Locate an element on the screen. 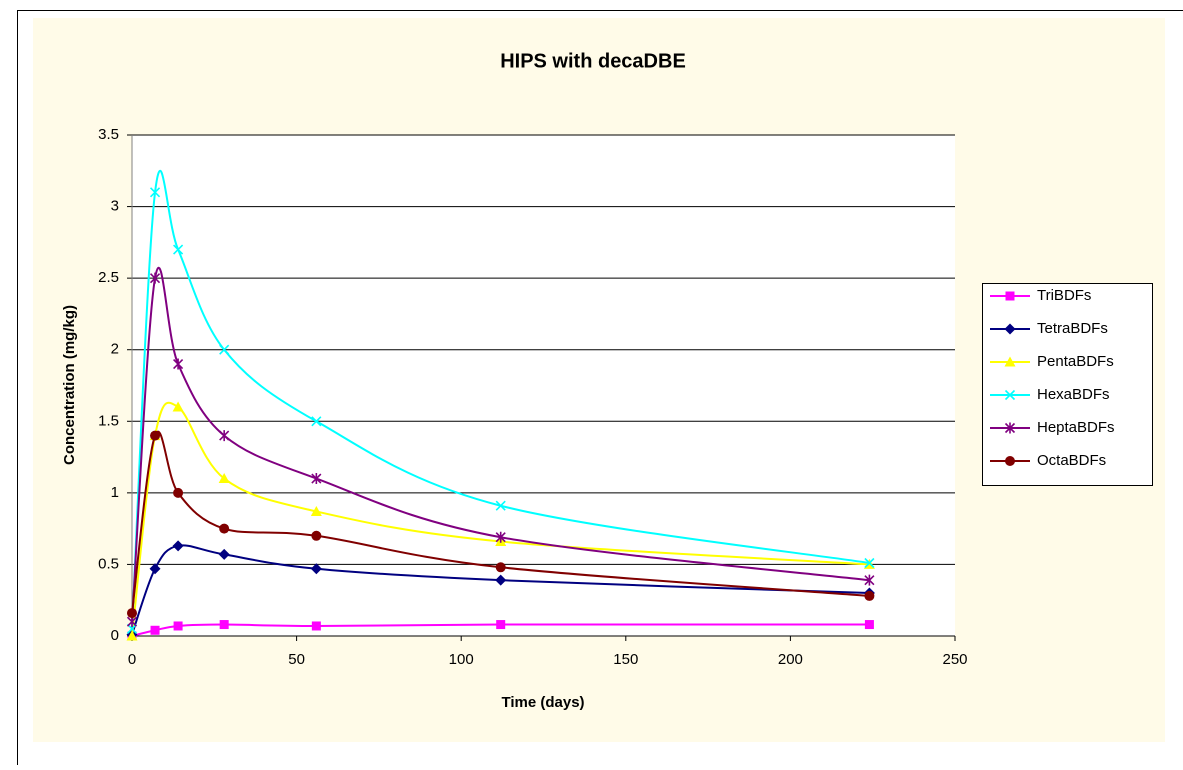  y-tick-label: 2 is located at coordinates (115, 349).